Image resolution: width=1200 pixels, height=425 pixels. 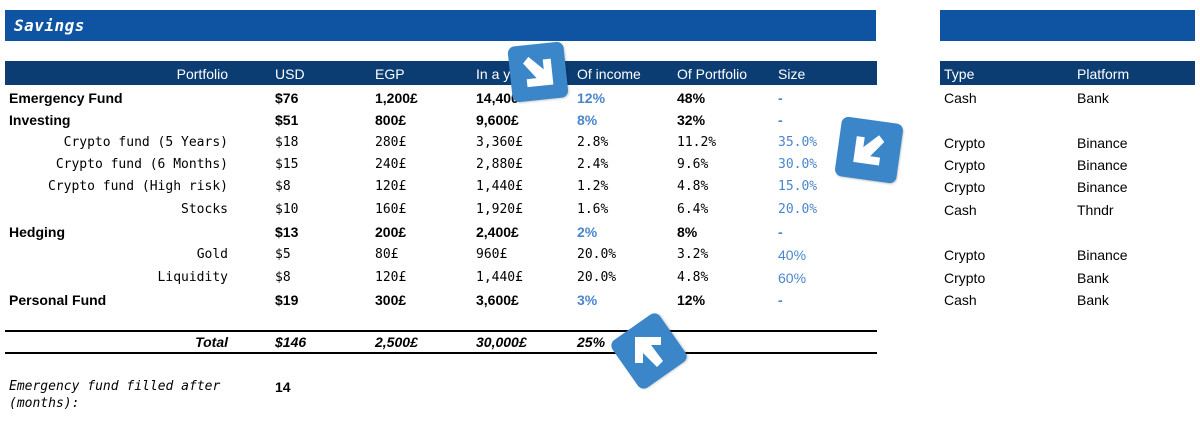 I want to click on row-usd: $10, so click(x=287, y=209).